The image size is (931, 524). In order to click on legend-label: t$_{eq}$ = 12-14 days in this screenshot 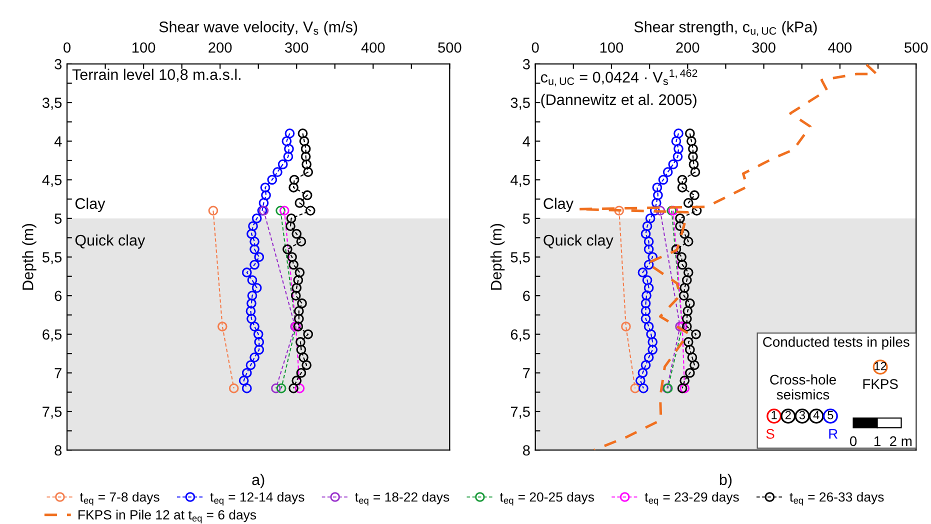, I will do `click(257, 499)`.